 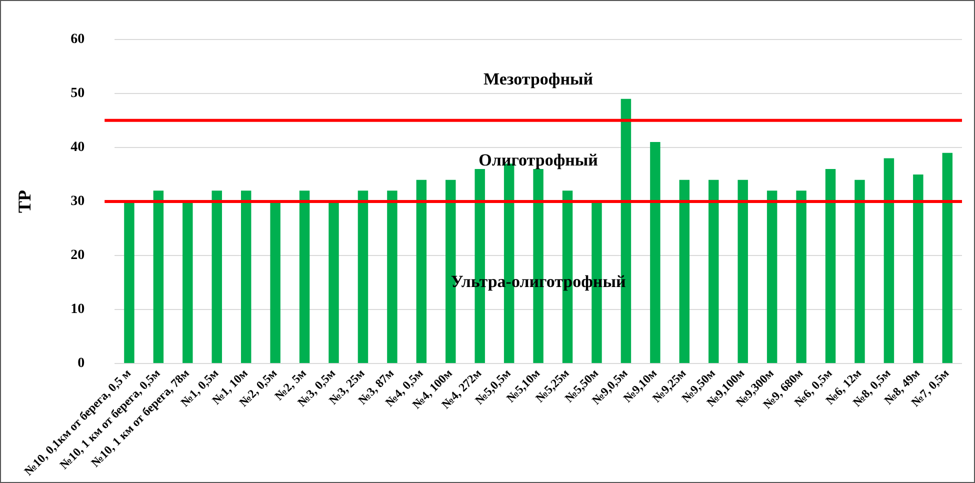 What do you see at coordinates (81, 364) in the screenshot?
I see `y-tick-label: 0` at bounding box center [81, 364].